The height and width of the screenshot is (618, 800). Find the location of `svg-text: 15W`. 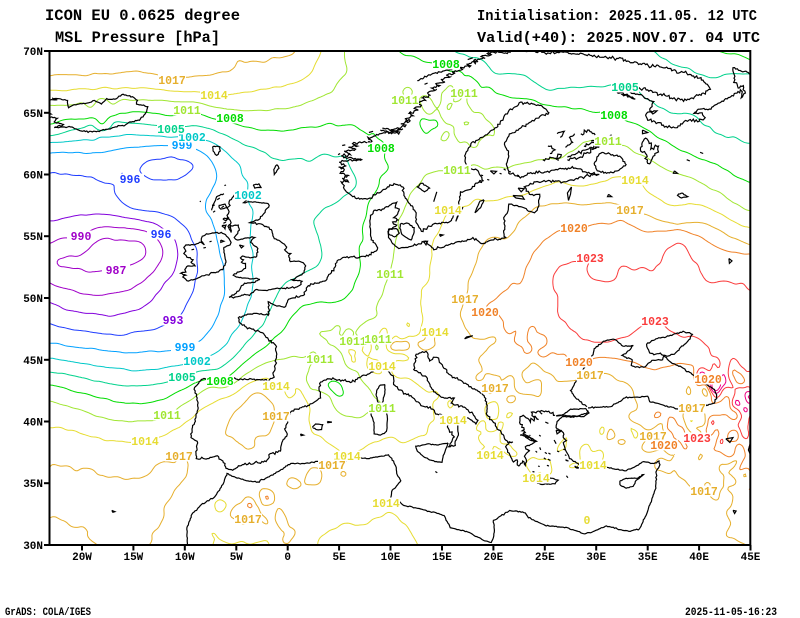

svg-text: 15W is located at coordinates (133, 558).